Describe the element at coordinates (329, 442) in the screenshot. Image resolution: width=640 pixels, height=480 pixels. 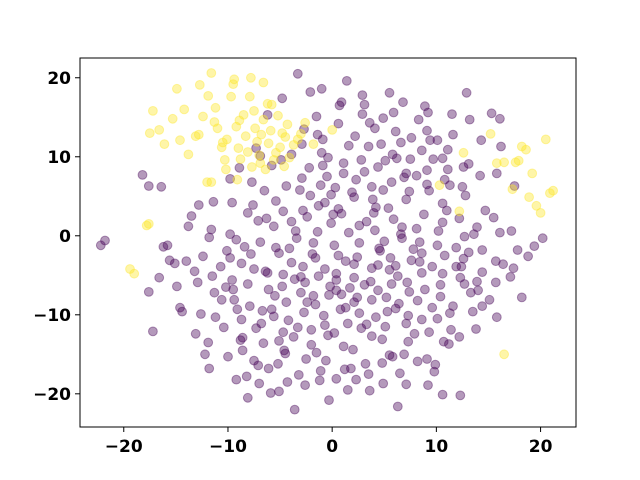
I see `x-axis: −20 −10 0 10 20` at that location.